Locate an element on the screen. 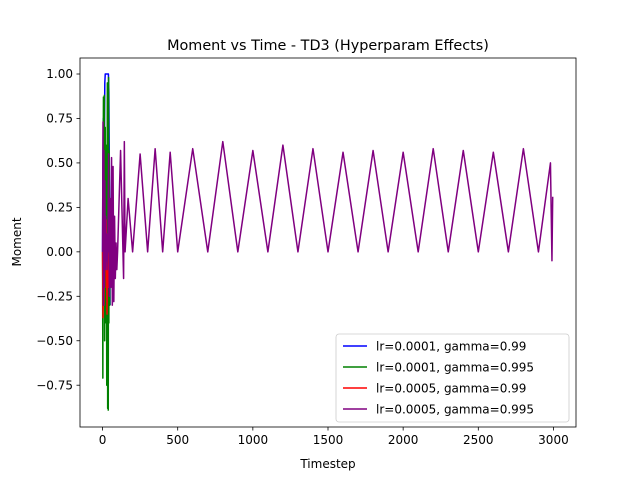  x-tick-label: 0 is located at coordinates (103, 440).